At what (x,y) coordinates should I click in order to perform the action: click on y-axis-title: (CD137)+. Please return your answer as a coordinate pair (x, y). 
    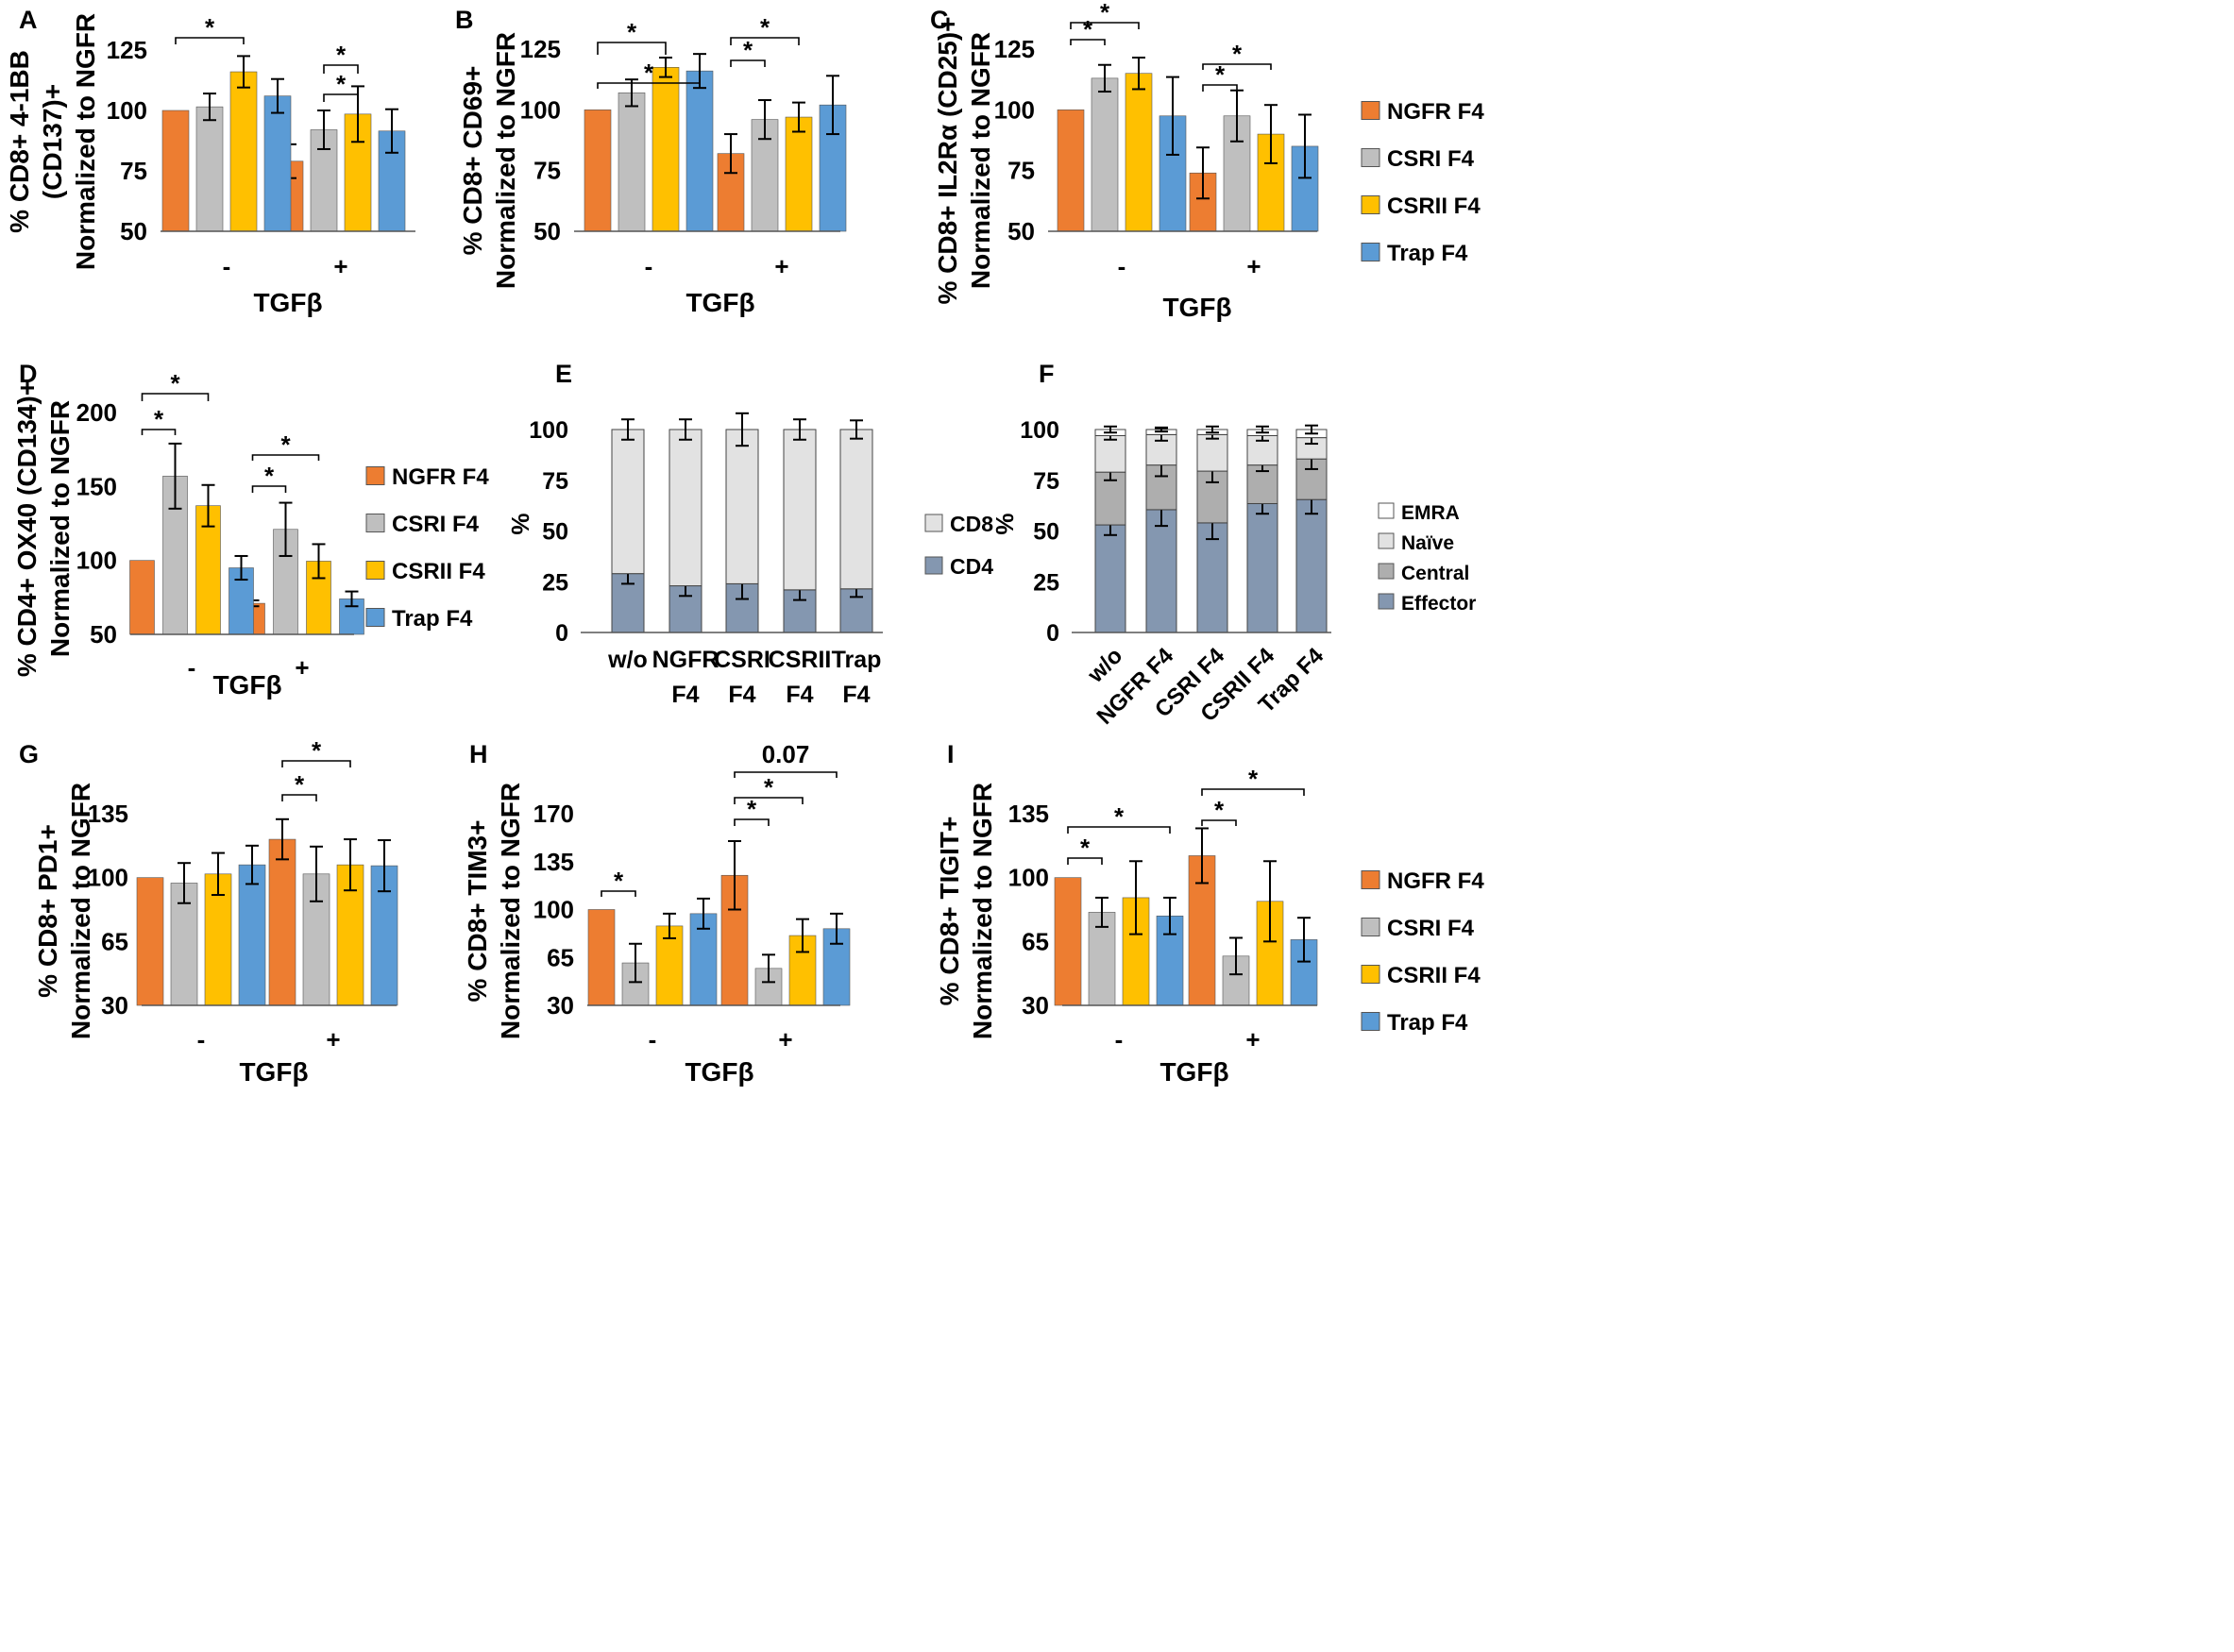
    Looking at the image, I should click on (52, 141).